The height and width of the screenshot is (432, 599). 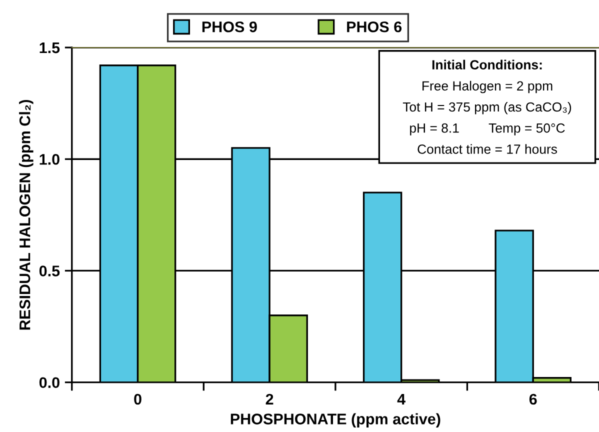 What do you see at coordinates (50, 159) in the screenshot?
I see `y-tick-label: 1.0` at bounding box center [50, 159].